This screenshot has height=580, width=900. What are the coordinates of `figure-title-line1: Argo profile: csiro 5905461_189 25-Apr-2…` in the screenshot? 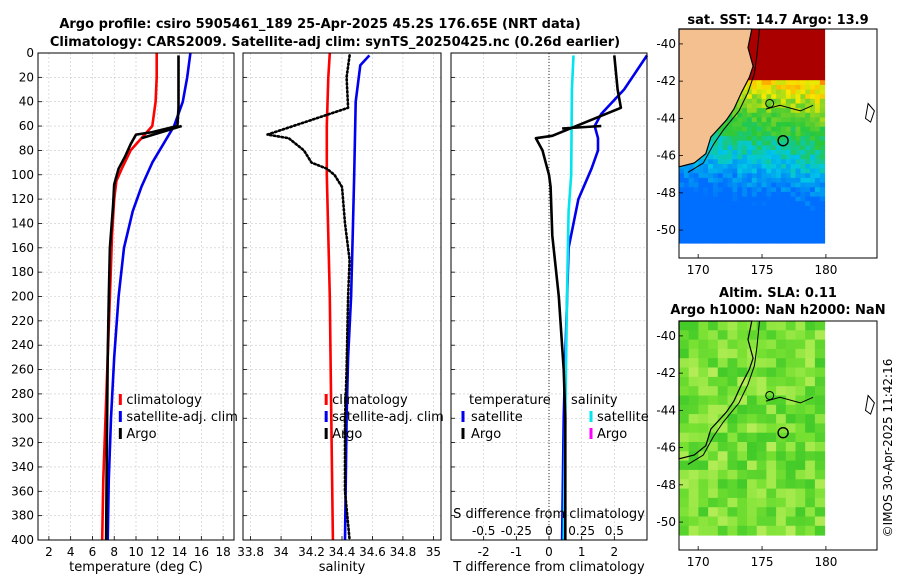 It's located at (319, 24).